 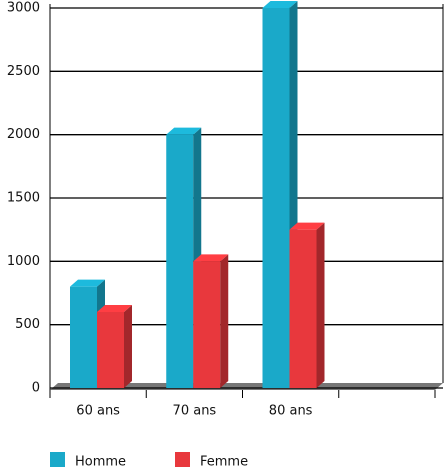 What do you see at coordinates (23, 71) in the screenshot?
I see `y-tick-label: 2500` at bounding box center [23, 71].